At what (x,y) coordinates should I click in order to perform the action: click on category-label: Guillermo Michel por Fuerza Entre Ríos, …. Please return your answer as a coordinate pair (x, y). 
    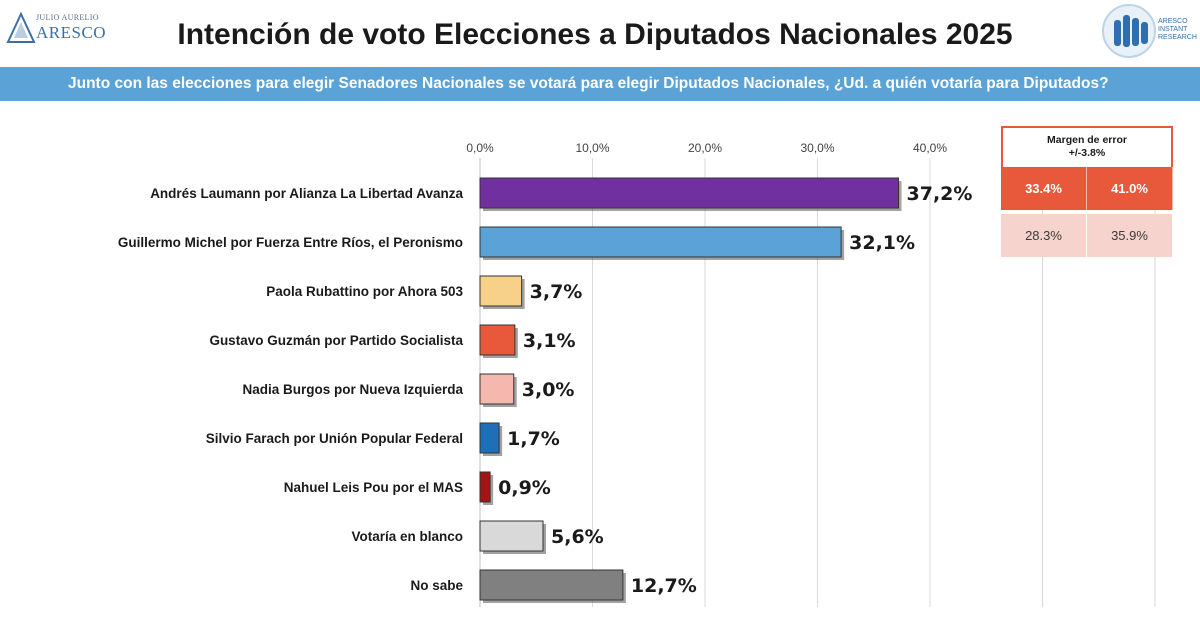
    Looking at the image, I should click on (290, 242).